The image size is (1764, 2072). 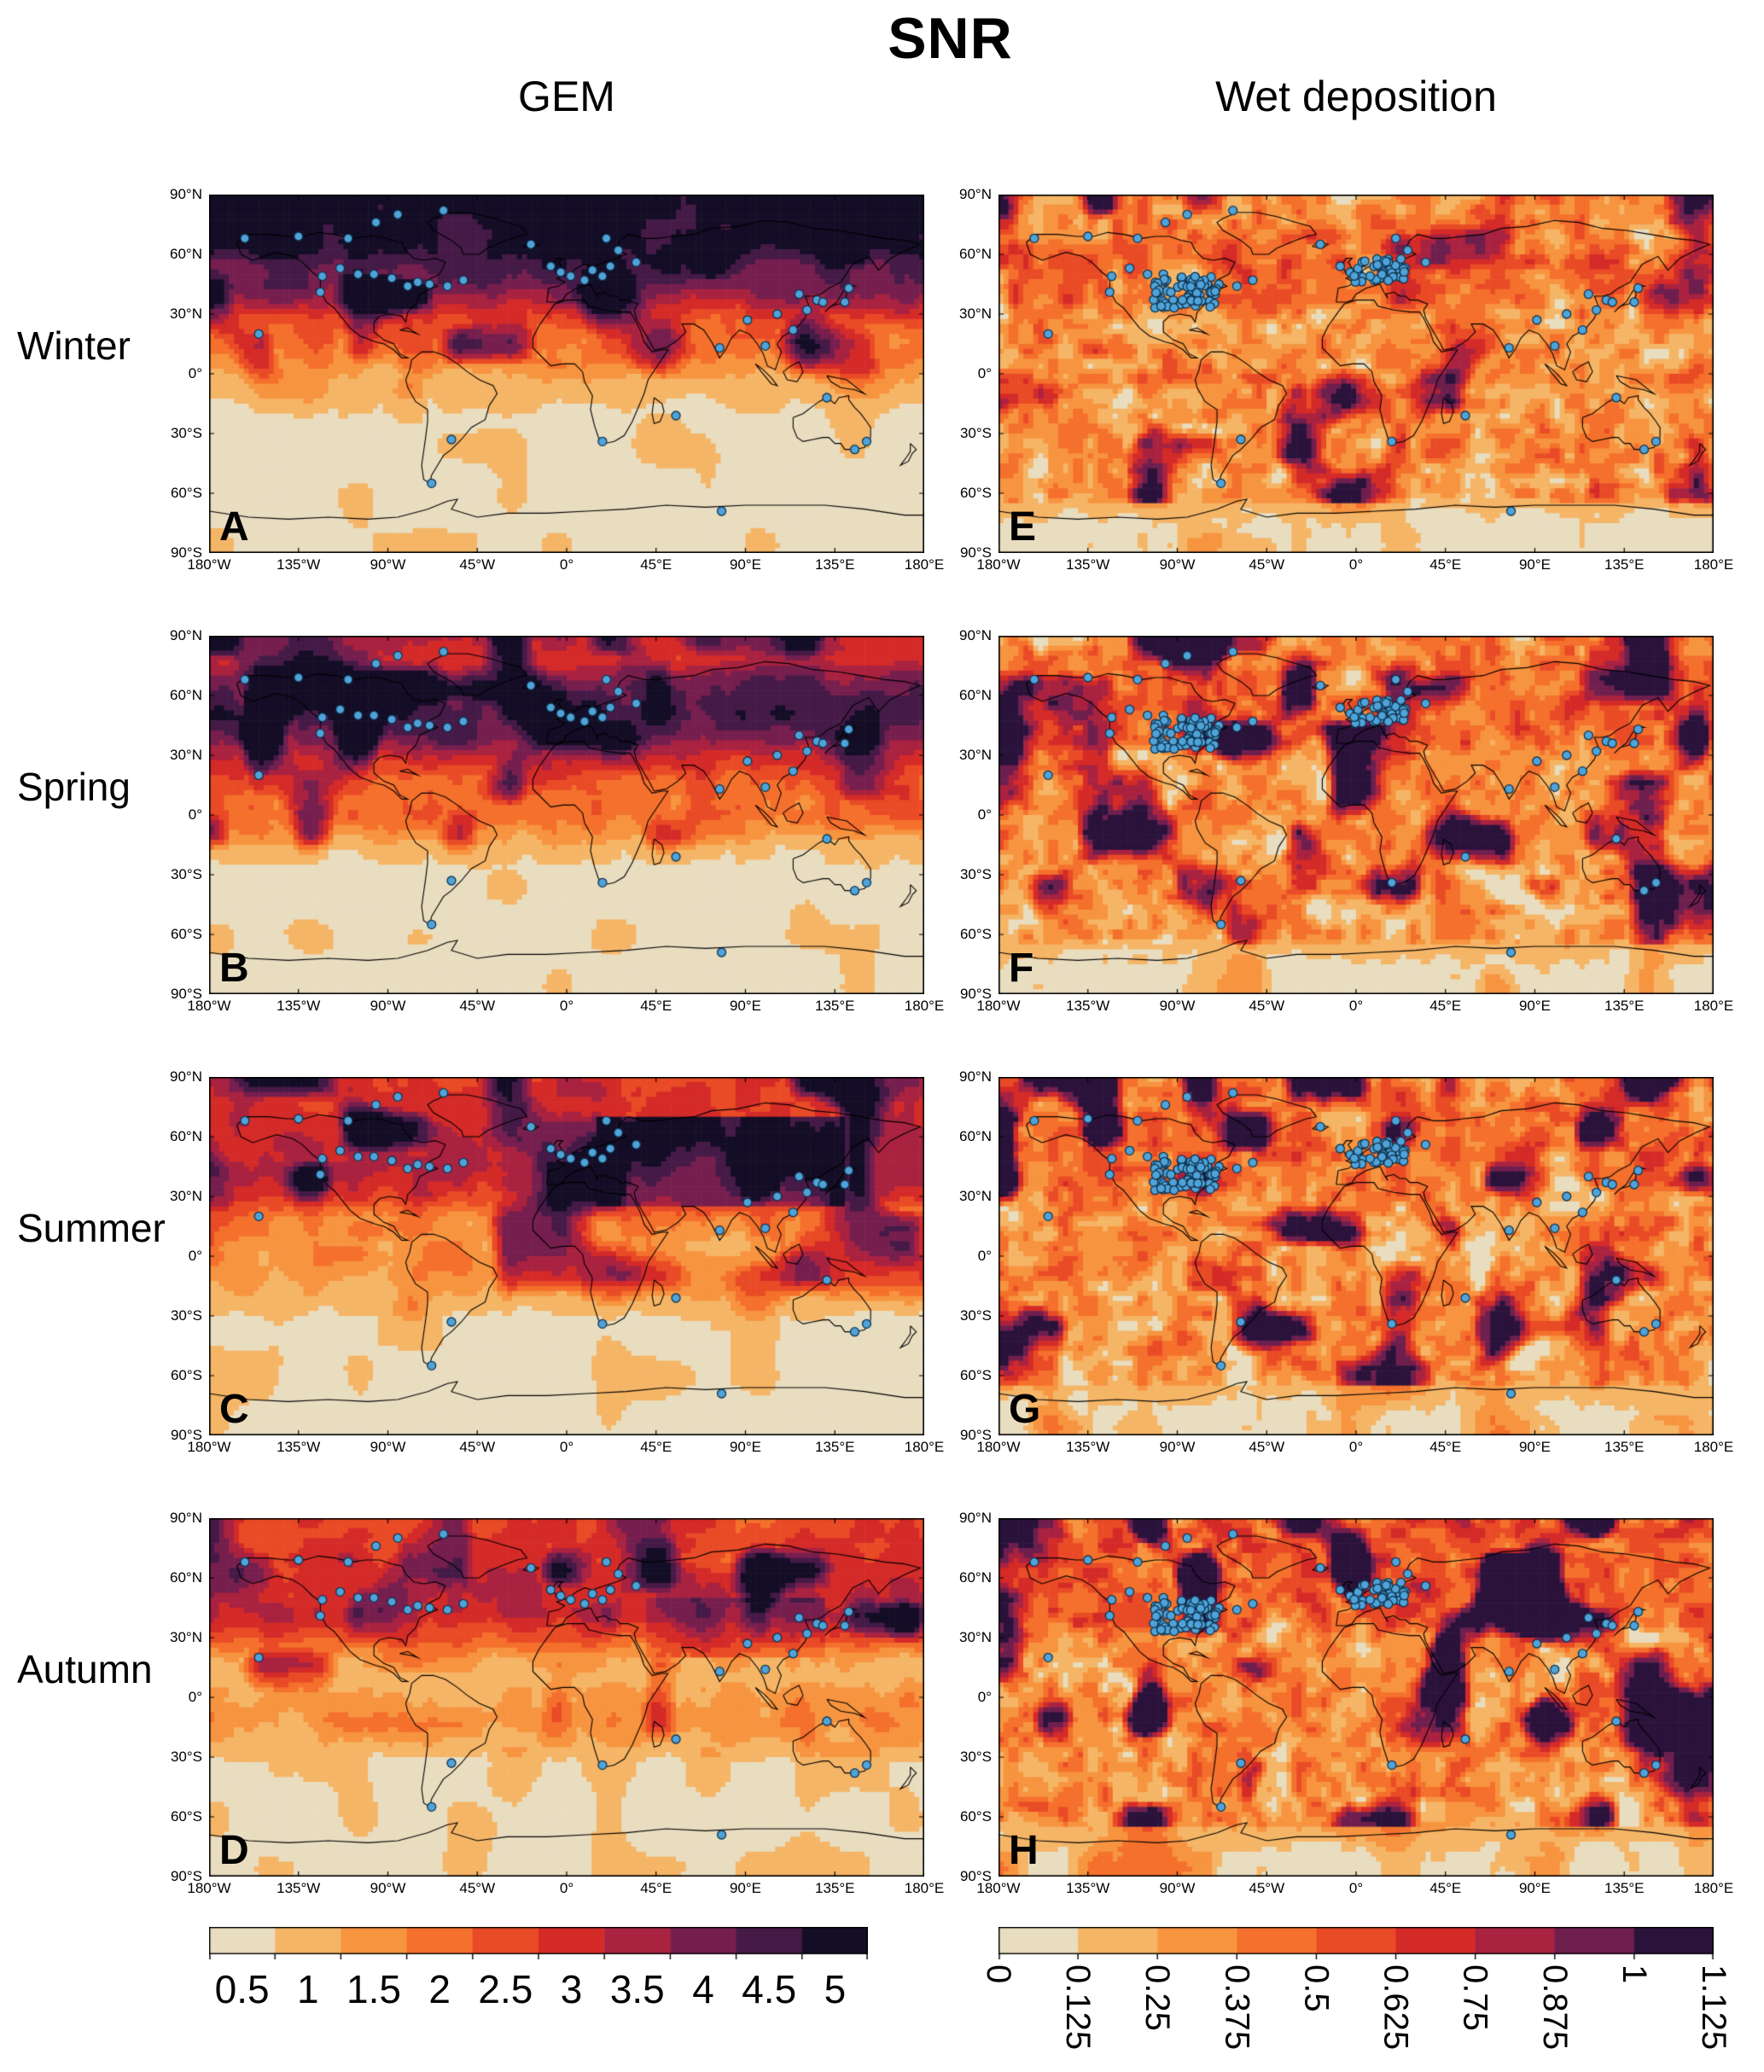 I want to click on column-header-wet: Wet deposition, so click(x=1356, y=96).